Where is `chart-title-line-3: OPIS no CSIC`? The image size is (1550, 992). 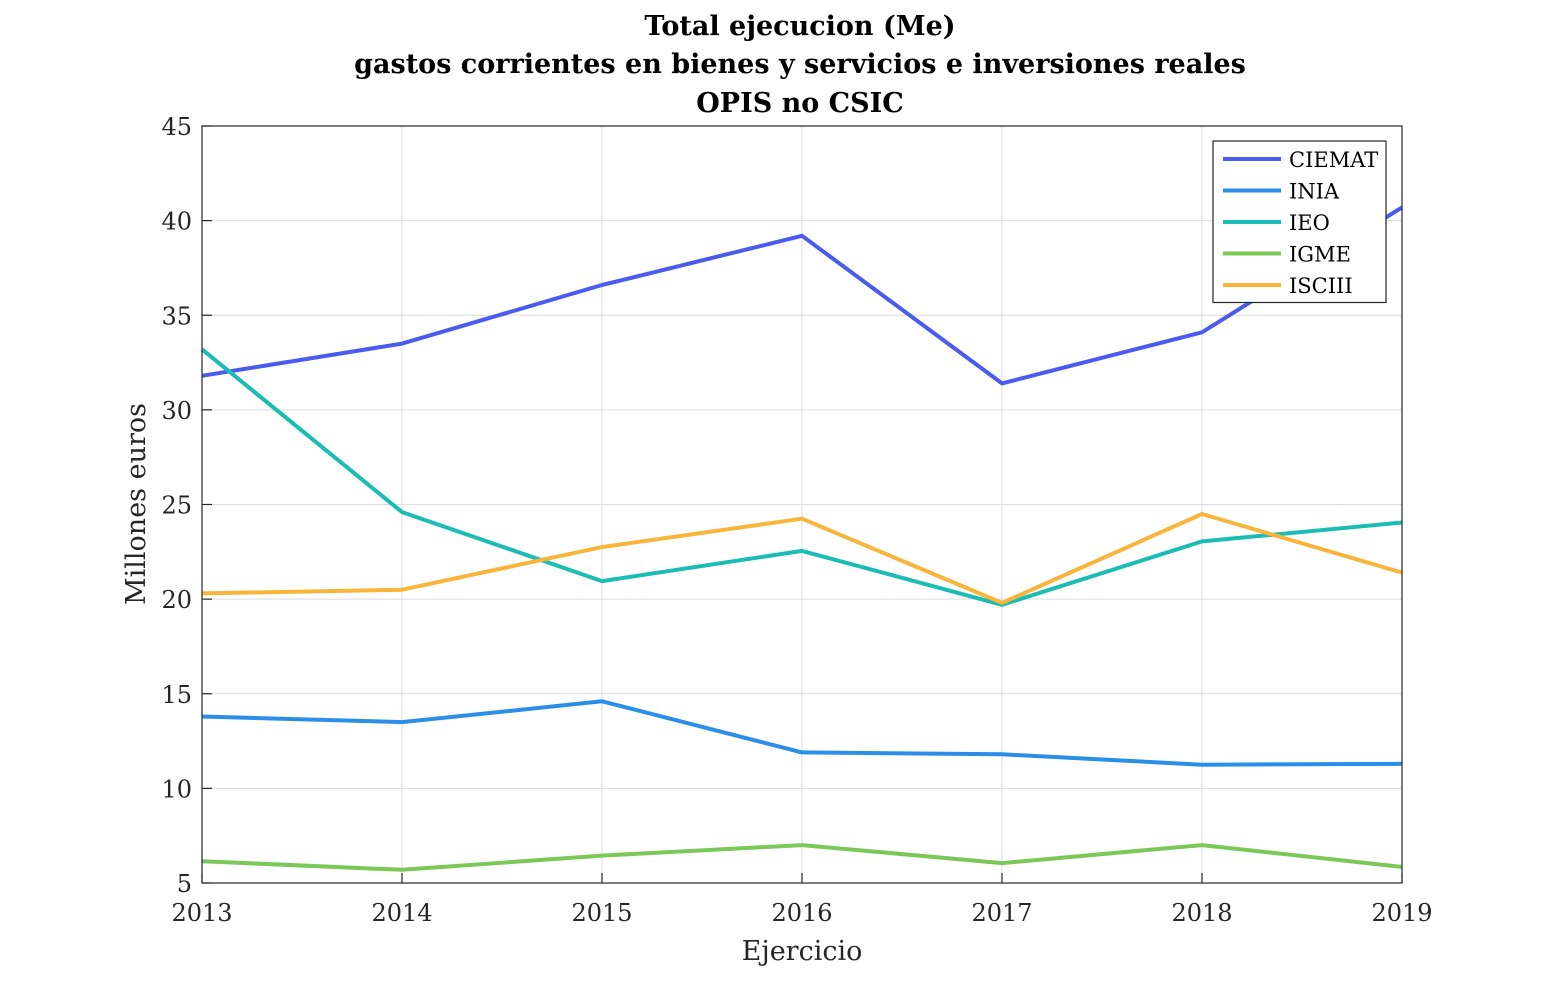
chart-title-line-3: OPIS no CSIC is located at coordinates (800, 103).